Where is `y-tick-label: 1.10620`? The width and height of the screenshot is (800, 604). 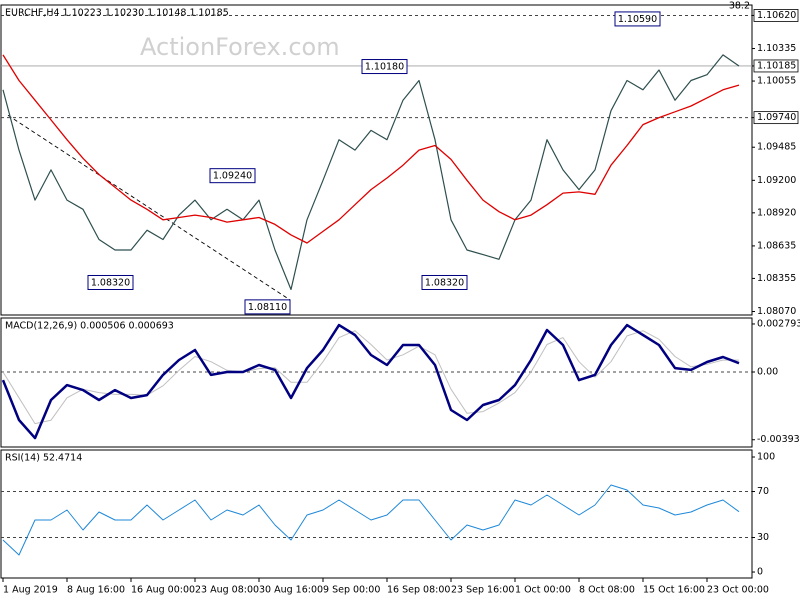 y-tick-label: 1.10620 is located at coordinates (776, 15).